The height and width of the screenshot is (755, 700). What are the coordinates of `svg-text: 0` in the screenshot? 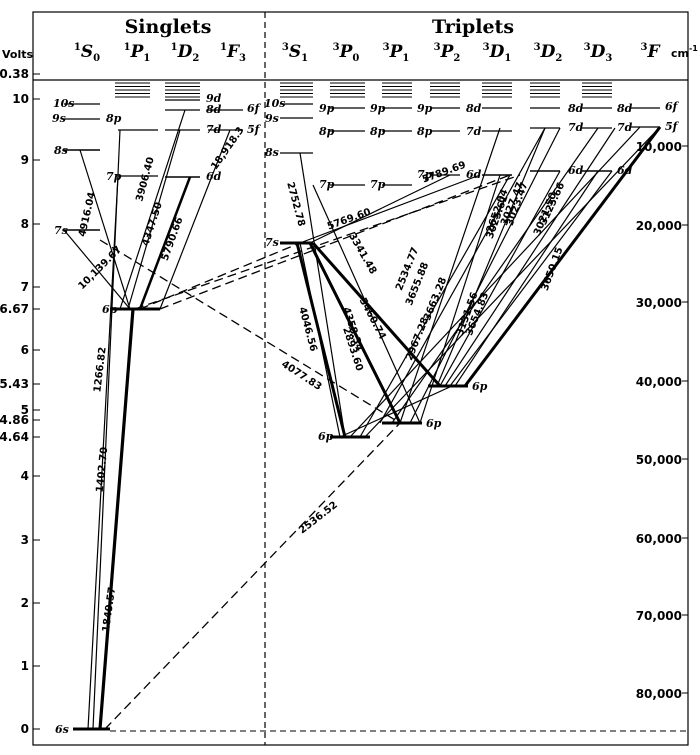 It's located at (25, 729).